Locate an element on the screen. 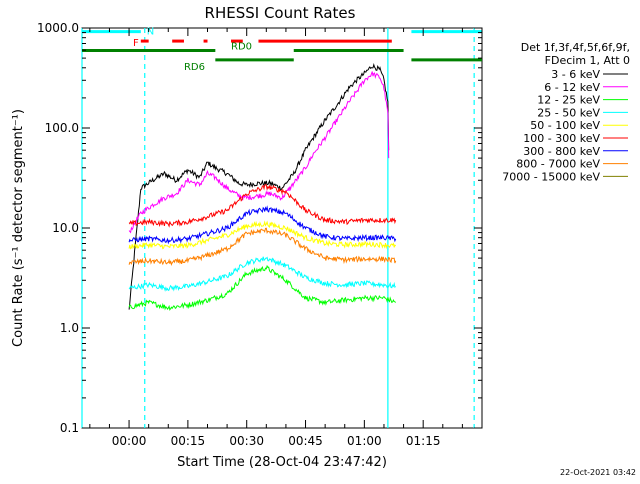 The height and width of the screenshot is (484, 640). legend-entry-label: 100 - 300 keV is located at coordinates (561, 138).